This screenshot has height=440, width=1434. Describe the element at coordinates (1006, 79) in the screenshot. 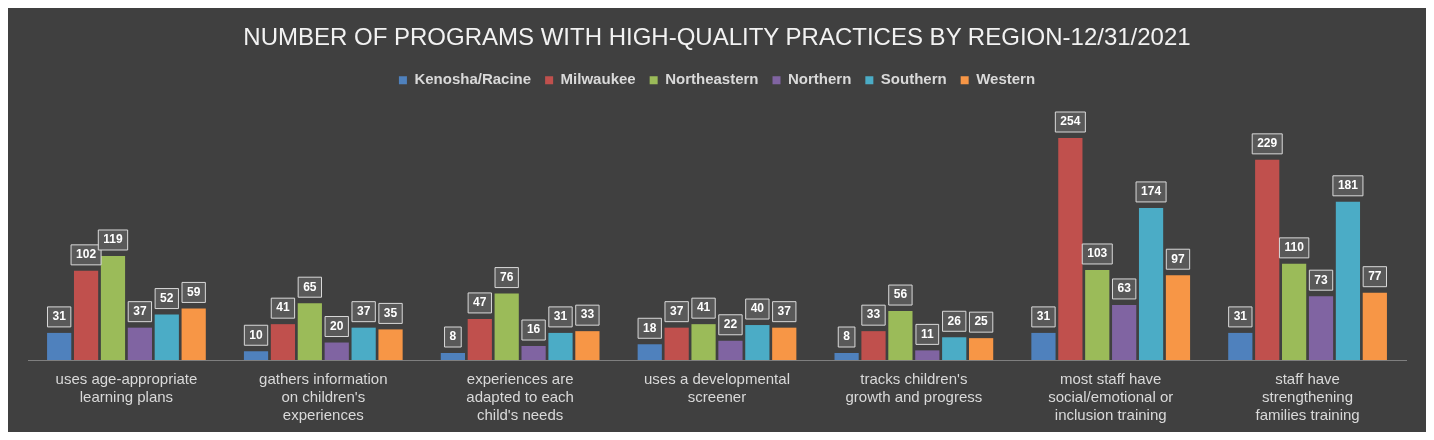

I see `legend-label: Western` at that location.